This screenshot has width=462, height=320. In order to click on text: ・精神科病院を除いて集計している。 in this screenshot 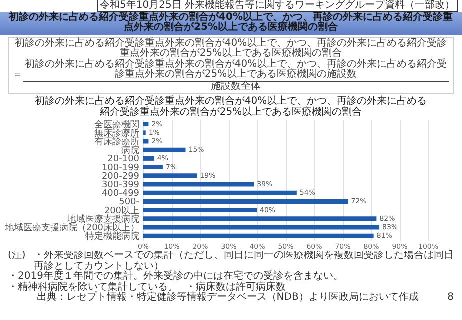, I will do `click(93, 287)`.